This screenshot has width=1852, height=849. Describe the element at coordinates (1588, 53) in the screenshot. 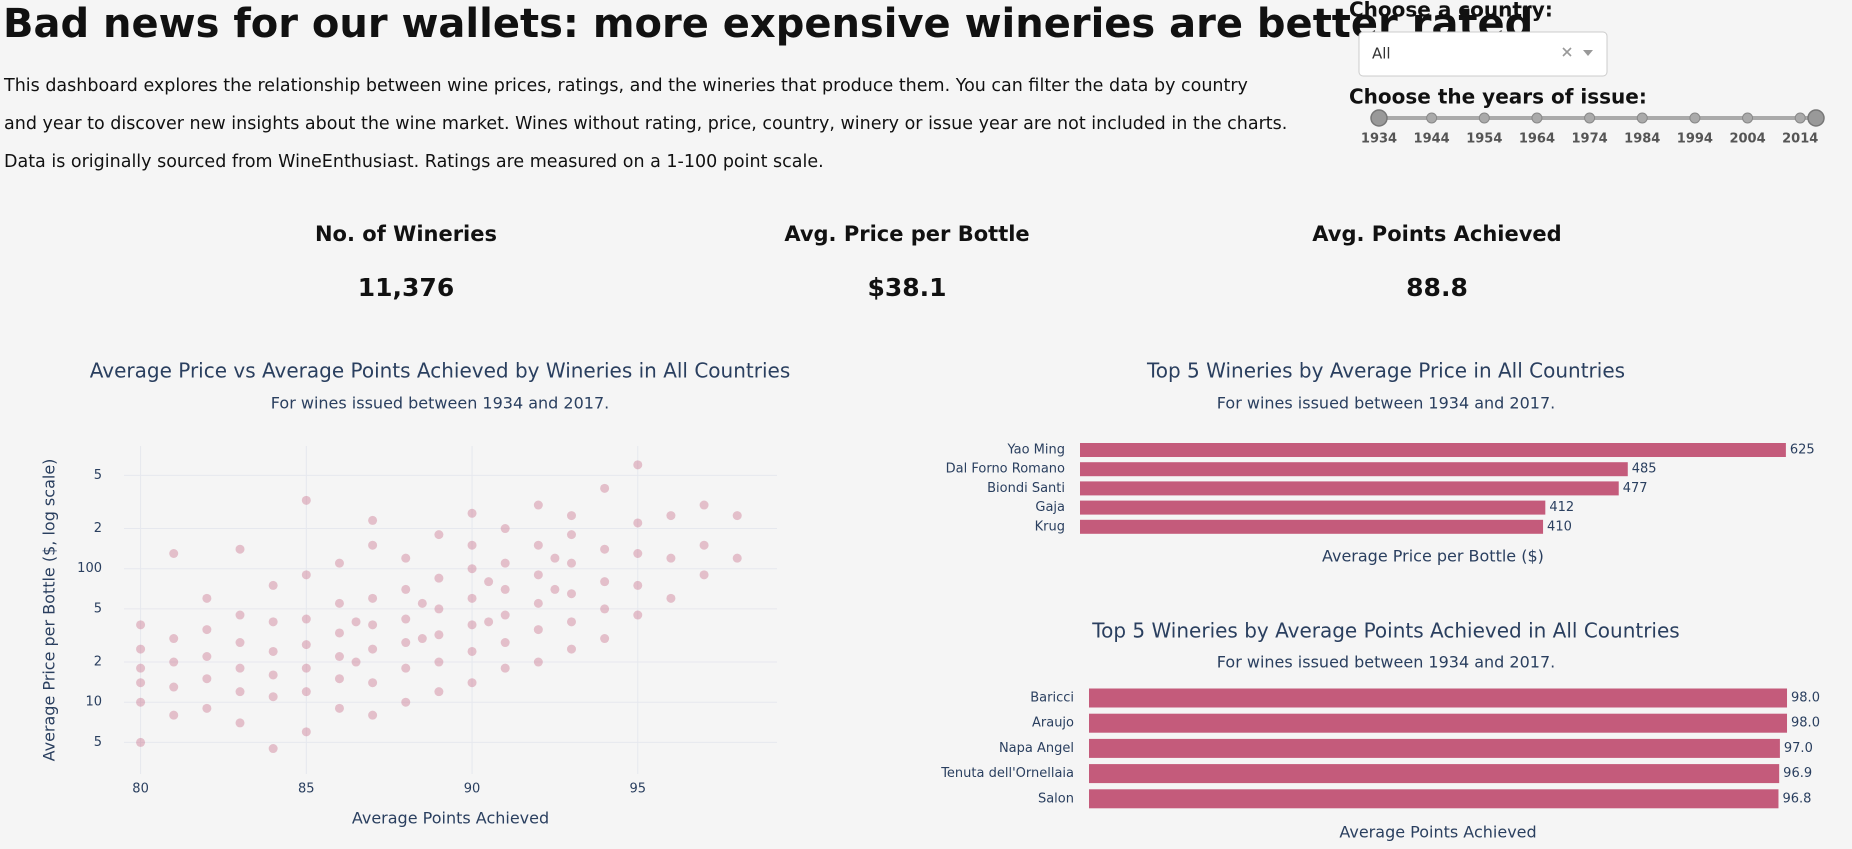

I see `dropdown-arrow` at that location.